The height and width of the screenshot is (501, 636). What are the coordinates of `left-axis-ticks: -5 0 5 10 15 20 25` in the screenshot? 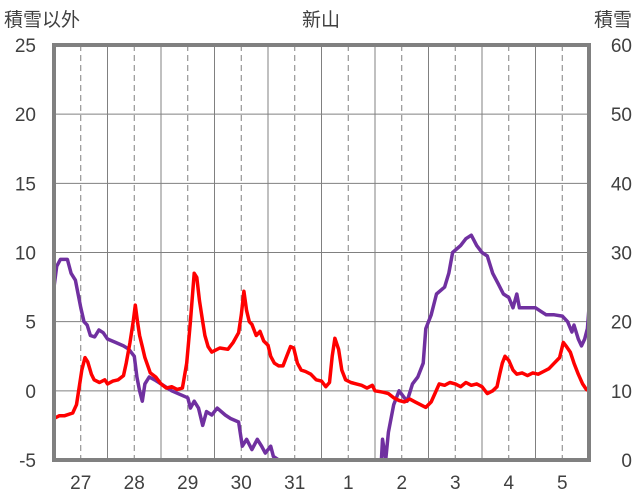 It's located at (25, 254).